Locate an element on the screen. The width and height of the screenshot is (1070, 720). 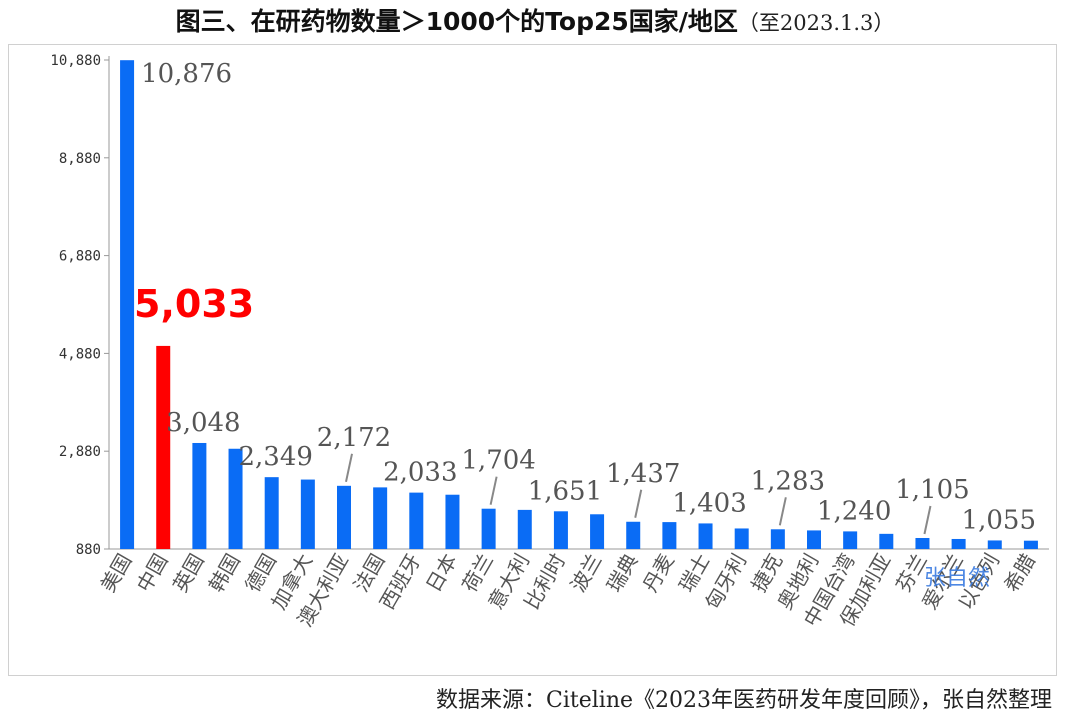
chart-title: 图三、在研药物数量＞1000个的Top25国家/地区（至2023.1.3） is located at coordinates (535, 22).